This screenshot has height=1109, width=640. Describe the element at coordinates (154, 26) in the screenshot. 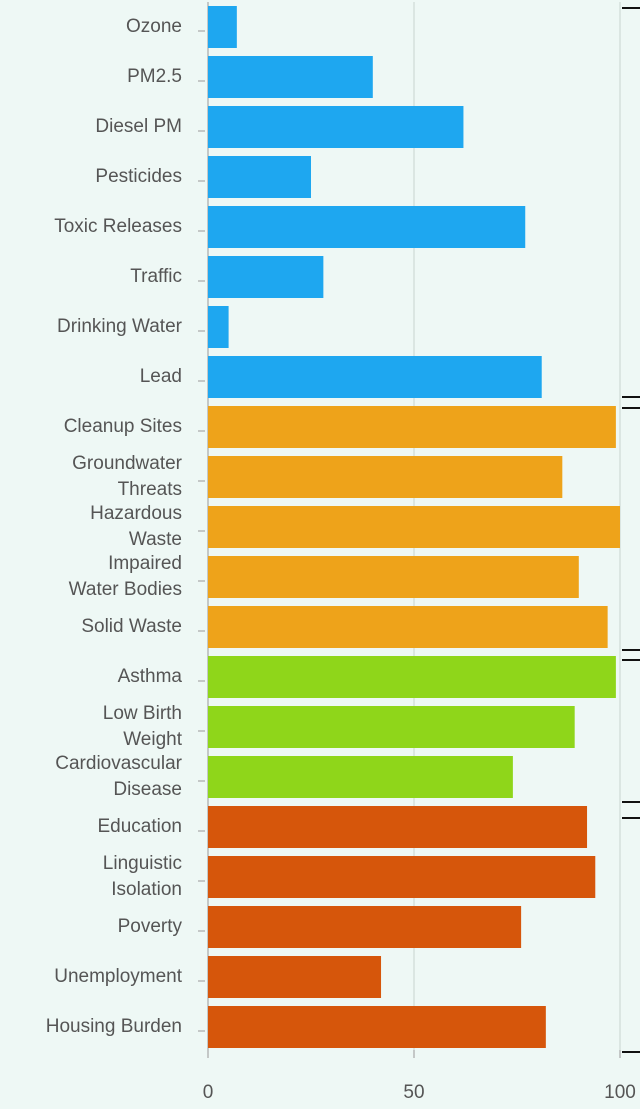

I see `y-tick-label: Ozone` at that location.